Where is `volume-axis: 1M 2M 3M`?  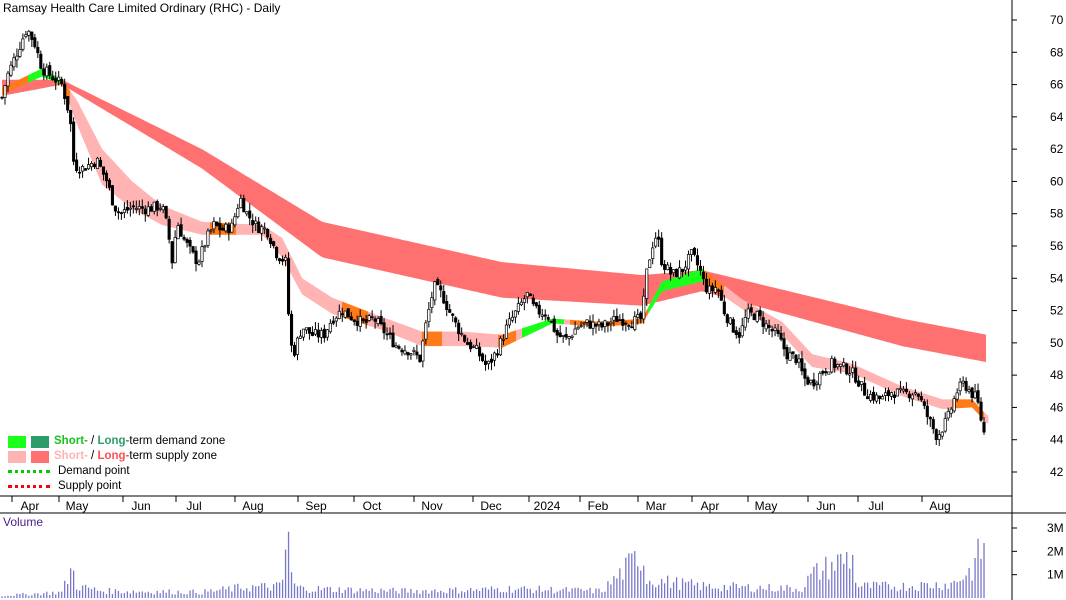
volume-axis: 1M 2M 3M is located at coordinates (1038, 551).